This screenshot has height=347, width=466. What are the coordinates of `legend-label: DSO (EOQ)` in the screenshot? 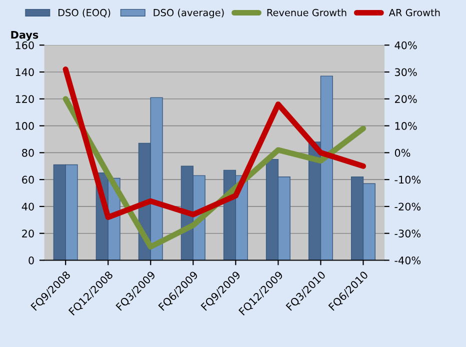 It's located at (84, 13).